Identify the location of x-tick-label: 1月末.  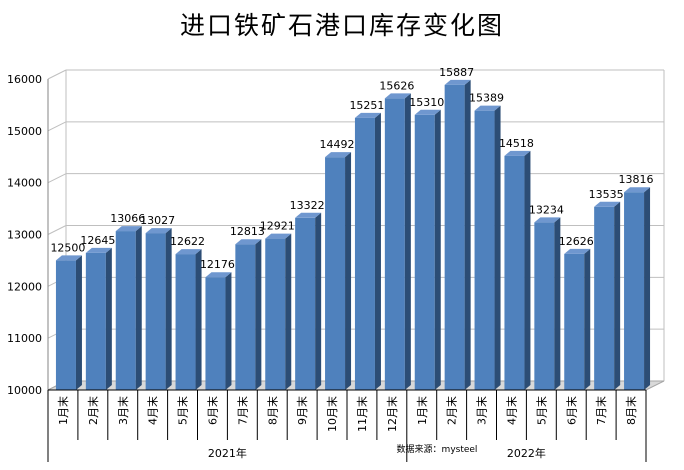
(63, 410).